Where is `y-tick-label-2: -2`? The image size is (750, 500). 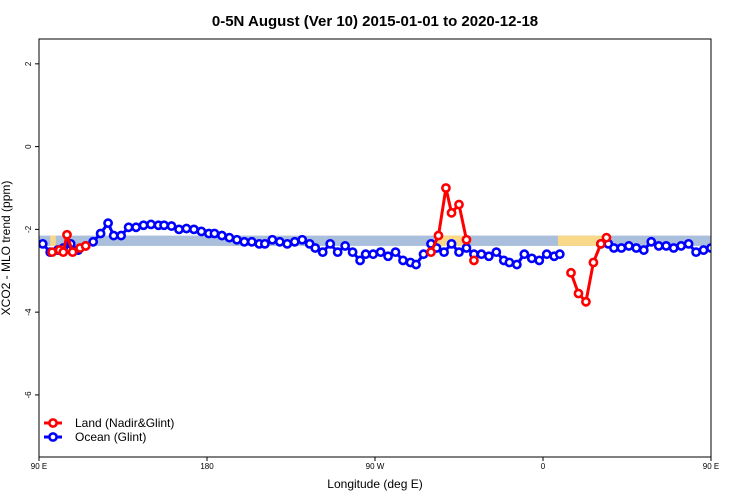
y-tick-label-2: -2 is located at coordinates (28, 229).